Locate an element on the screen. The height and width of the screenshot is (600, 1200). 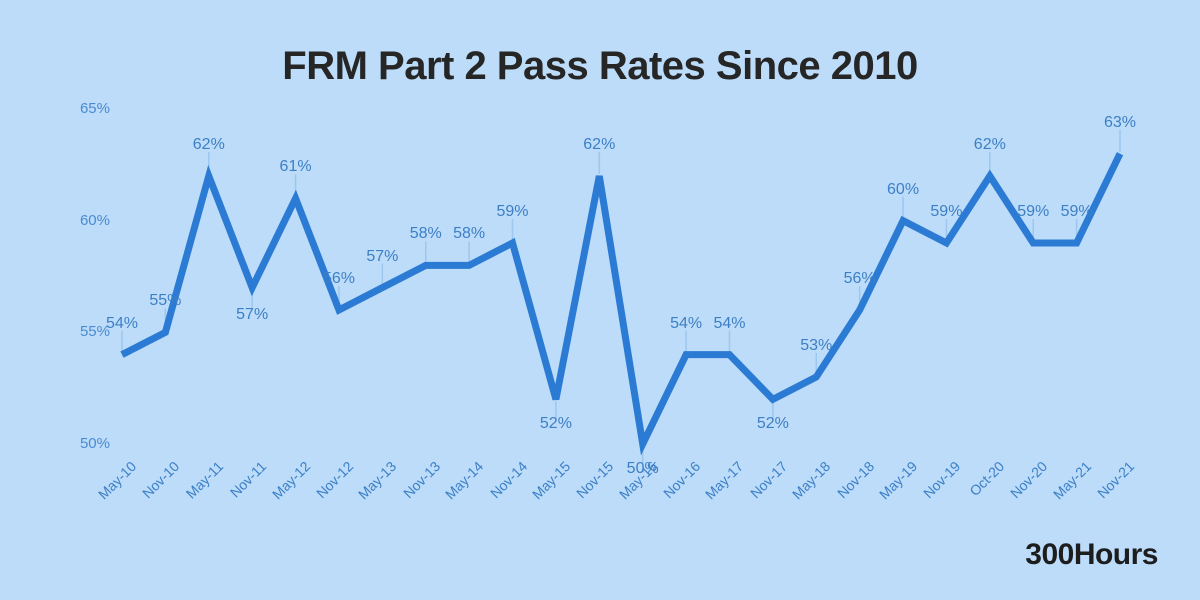
data-point-label: 50% is located at coordinates (642, 468).